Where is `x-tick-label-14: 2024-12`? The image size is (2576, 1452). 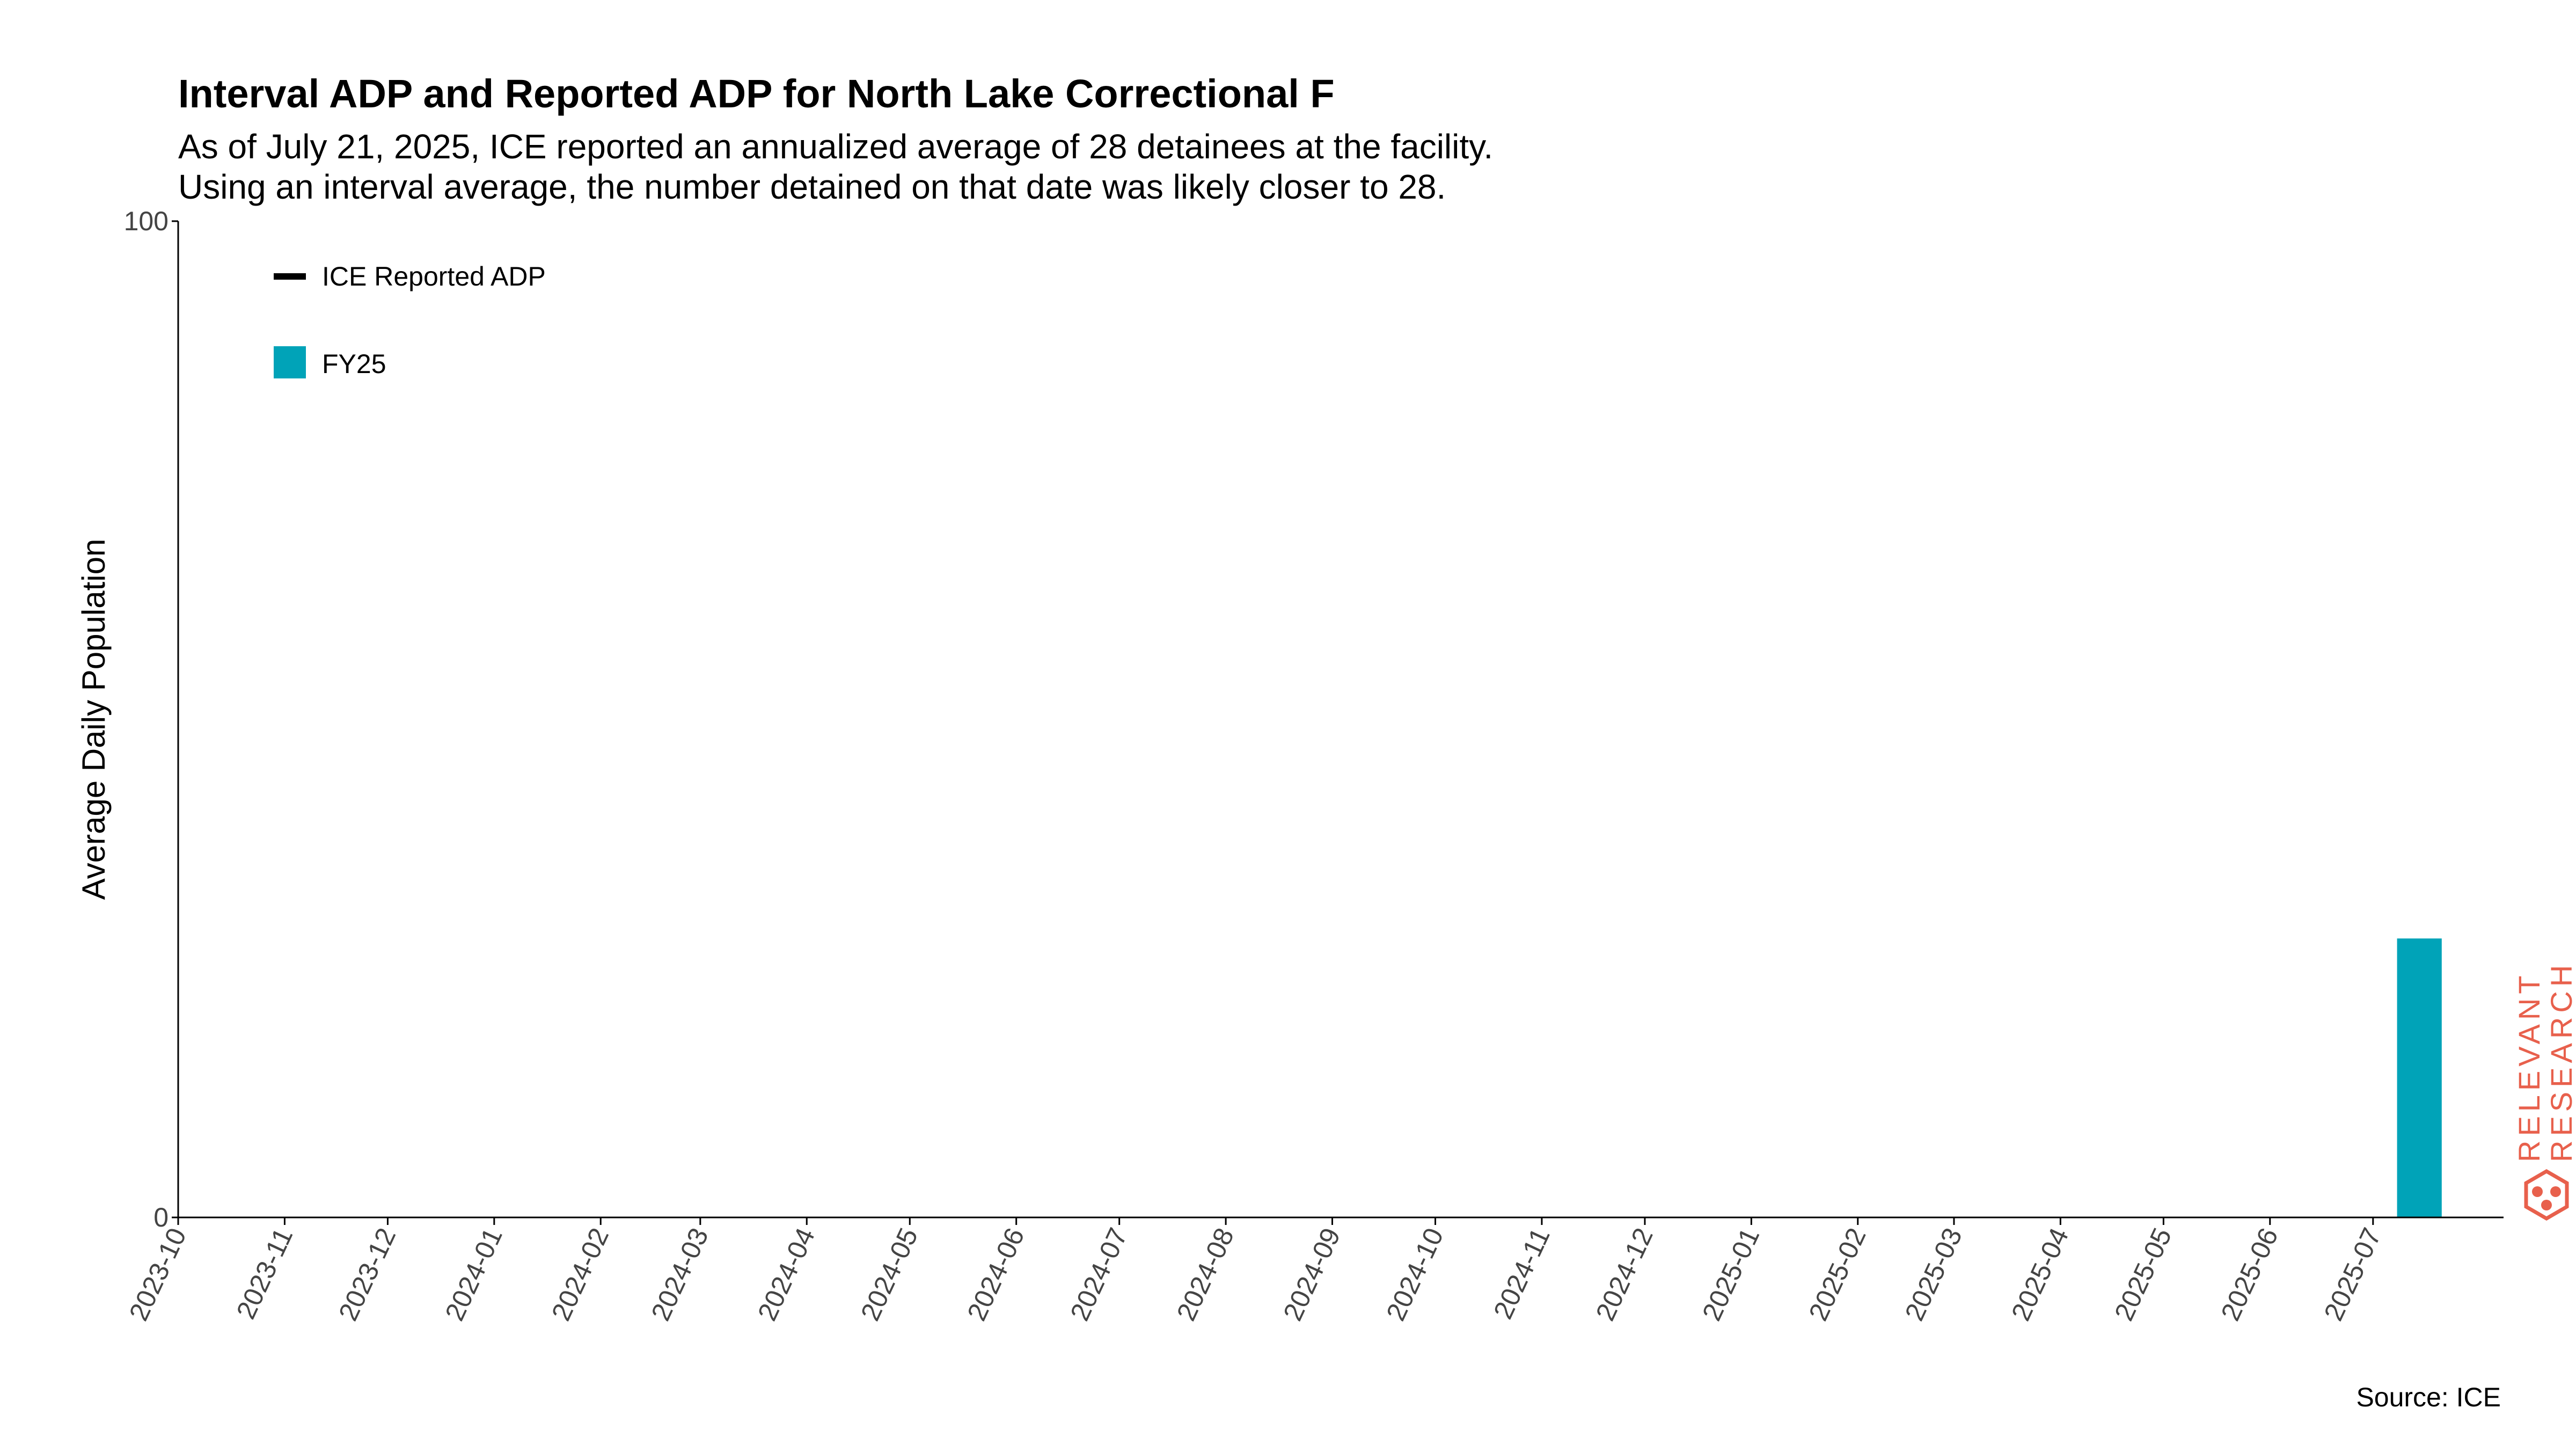
x-tick-label-14: 2024-12 is located at coordinates (1624, 1274).